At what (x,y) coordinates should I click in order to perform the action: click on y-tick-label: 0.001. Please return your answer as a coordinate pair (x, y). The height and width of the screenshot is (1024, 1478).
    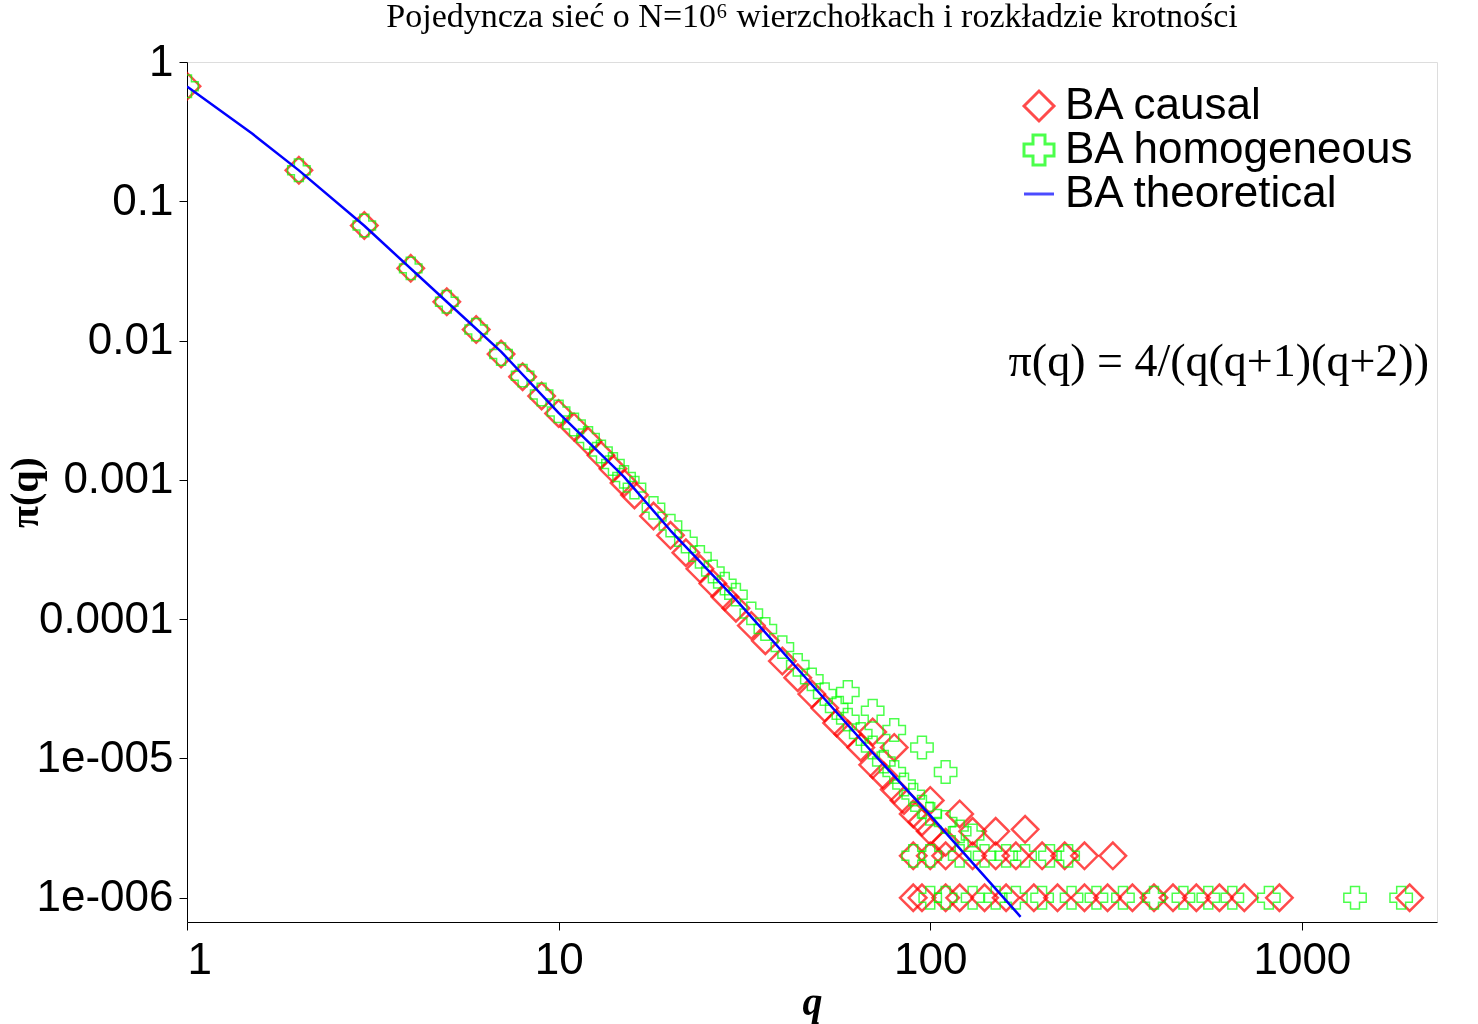
    Looking at the image, I should click on (118, 478).